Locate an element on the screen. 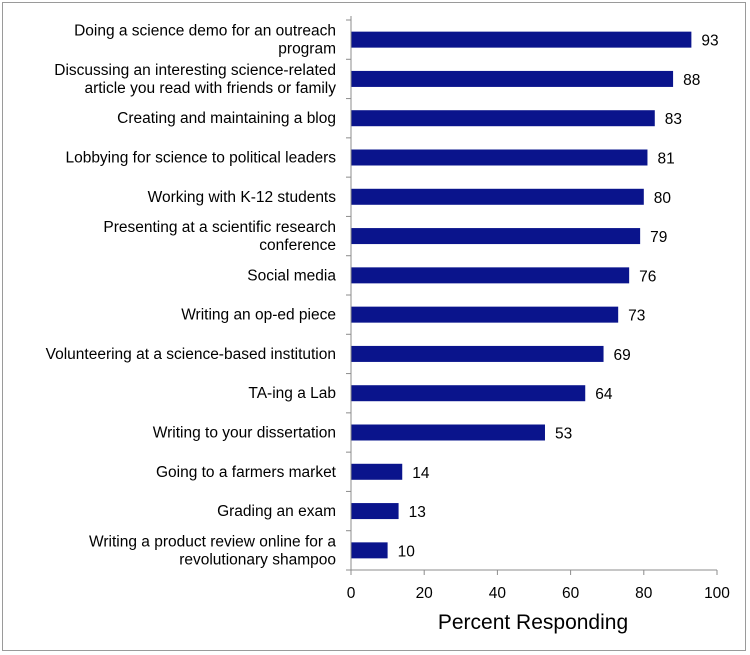  data-label: 93 is located at coordinates (709, 41).